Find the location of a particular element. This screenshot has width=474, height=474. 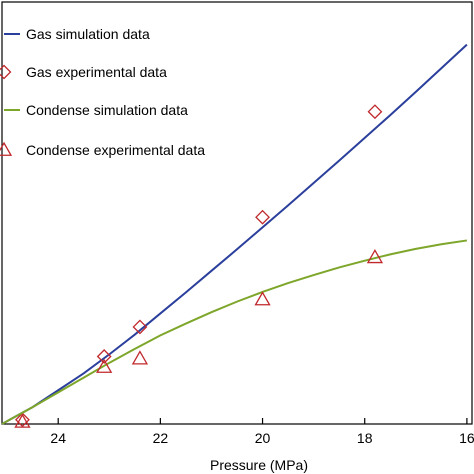

legend-label: Condense experimental data is located at coordinates (115, 150).